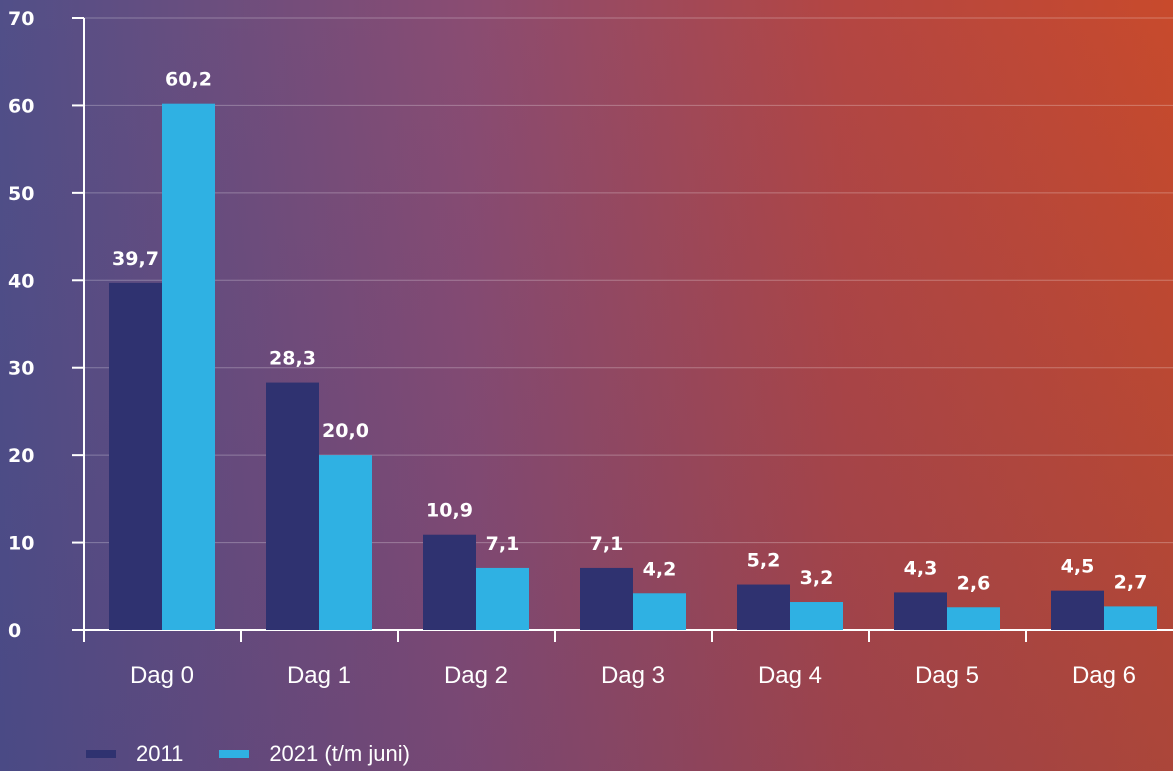 Image resolution: width=1173 pixels, height=771 pixels. What do you see at coordinates (921, 568) in the screenshot?
I see `data-label-2011-dag-5: 4,3` at bounding box center [921, 568].